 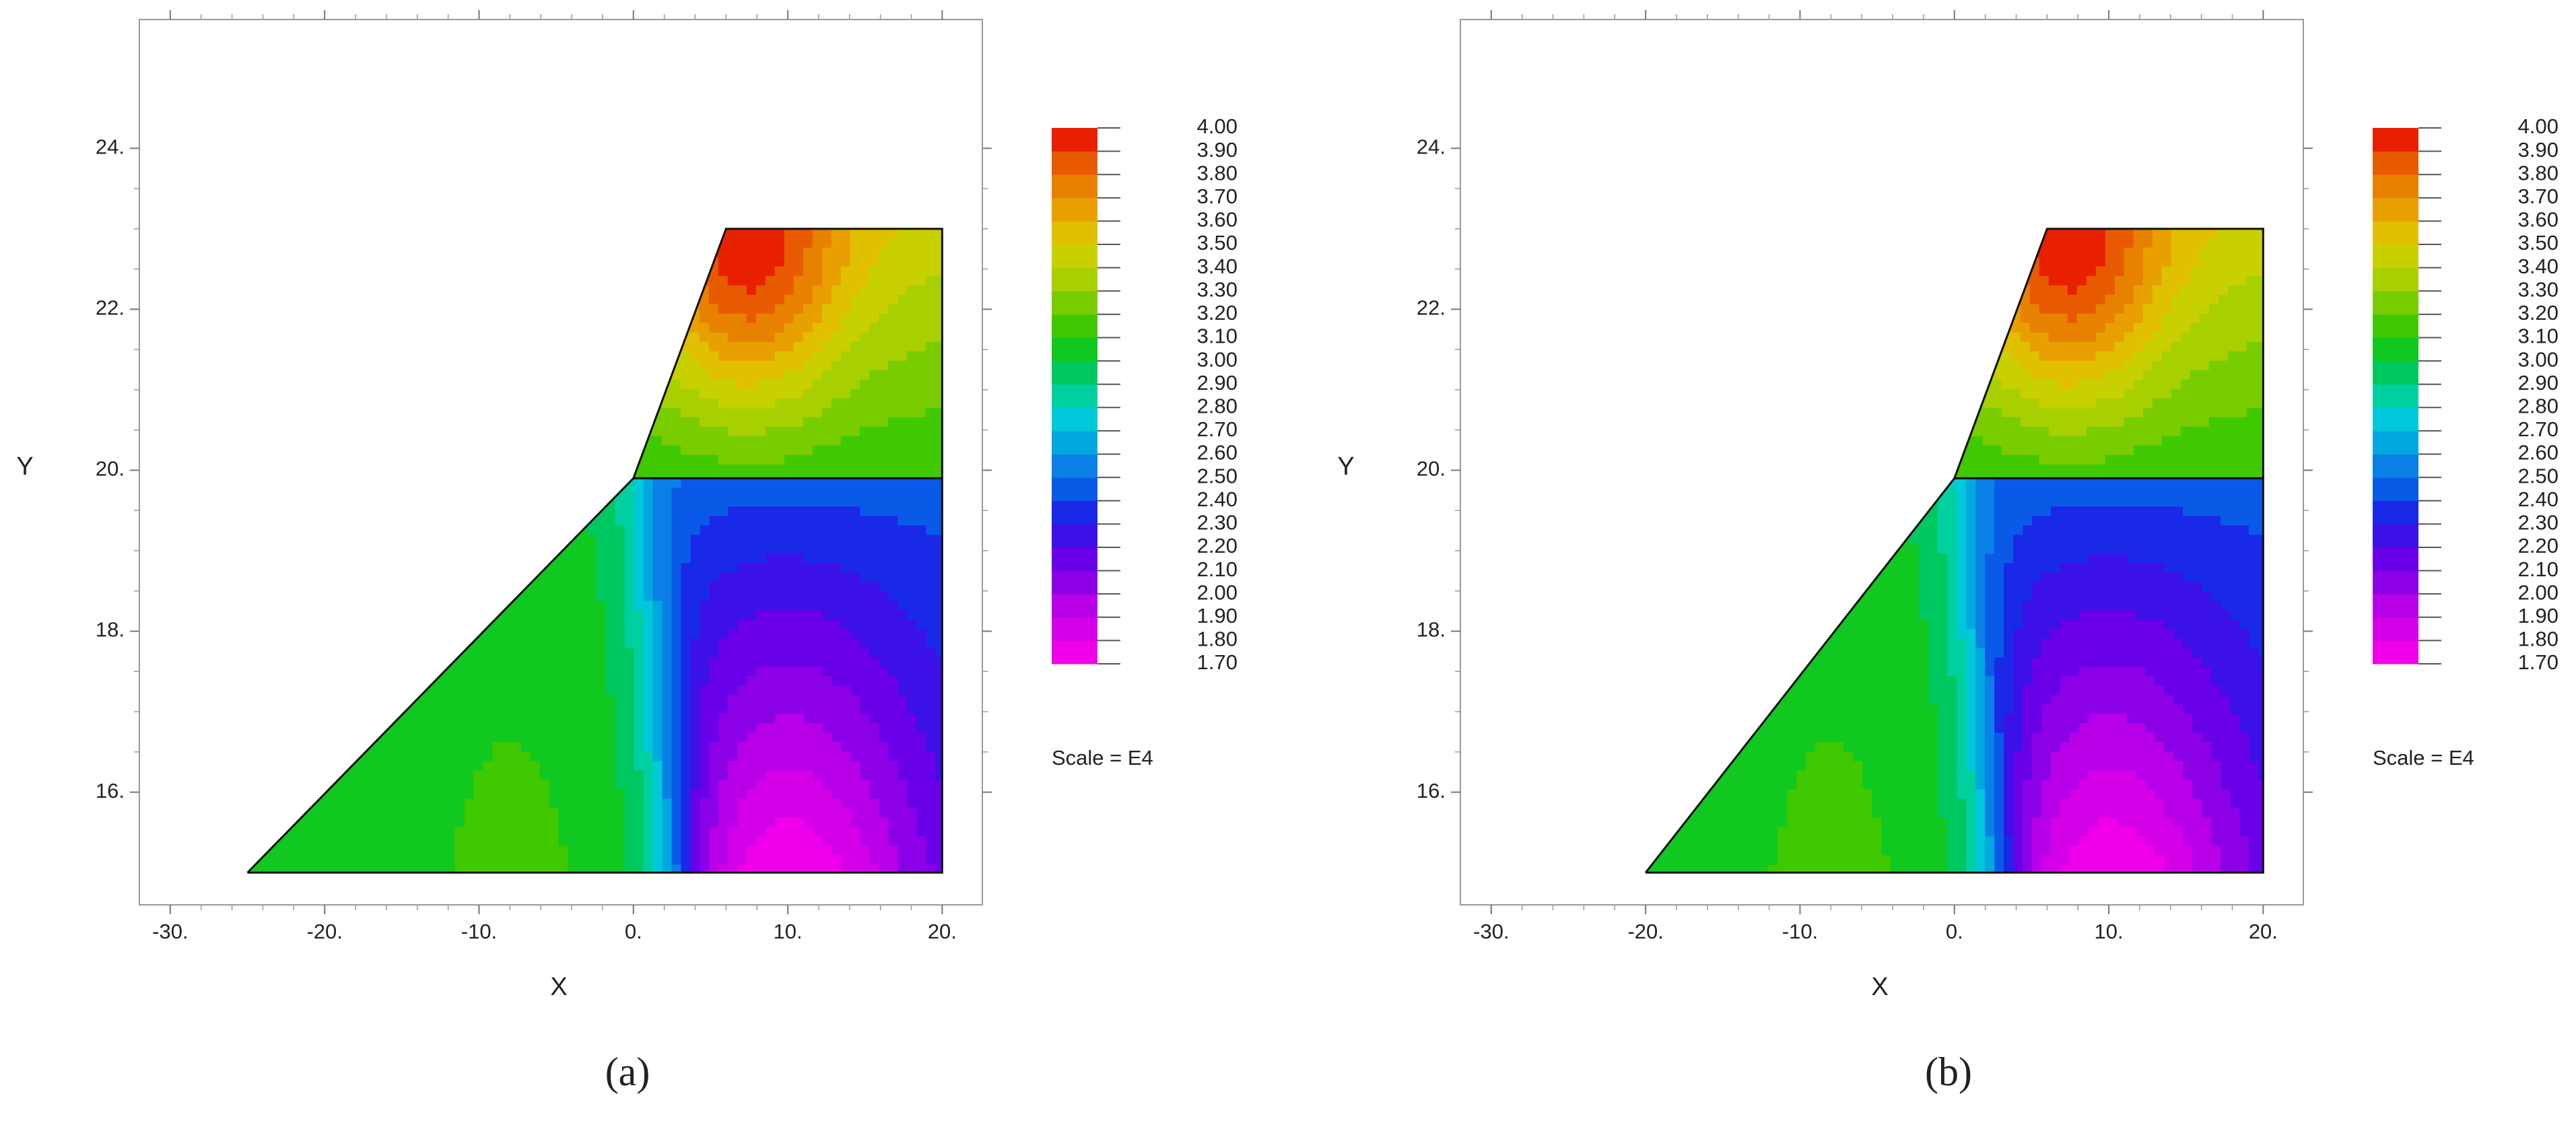 I want to click on colorbar-label: 3.80, so click(x=1218, y=173).